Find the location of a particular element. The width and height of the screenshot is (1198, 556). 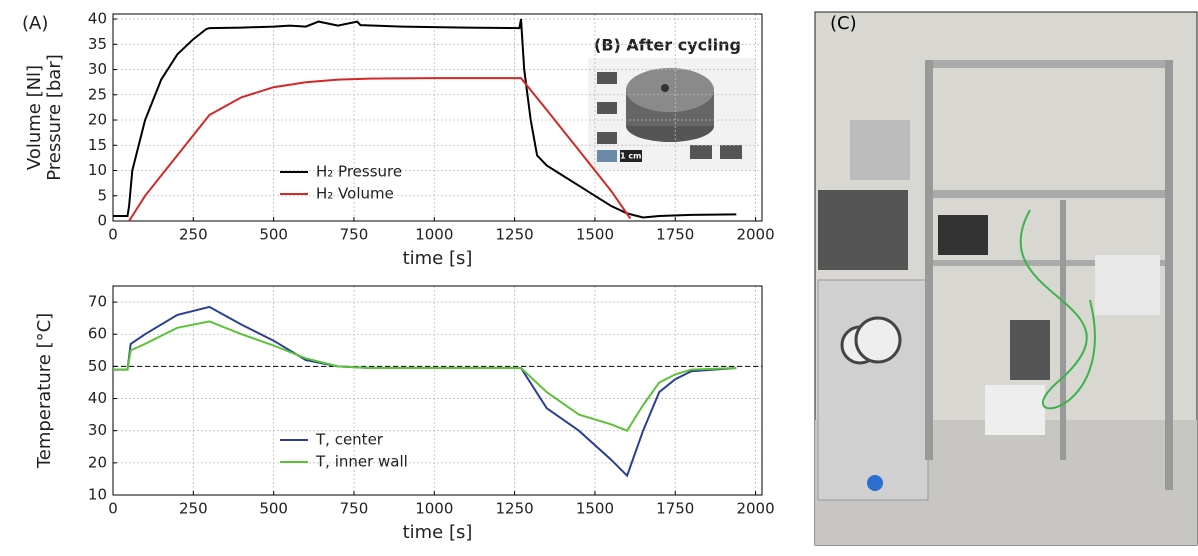

y-tick-label: 0 is located at coordinates (102, 221).